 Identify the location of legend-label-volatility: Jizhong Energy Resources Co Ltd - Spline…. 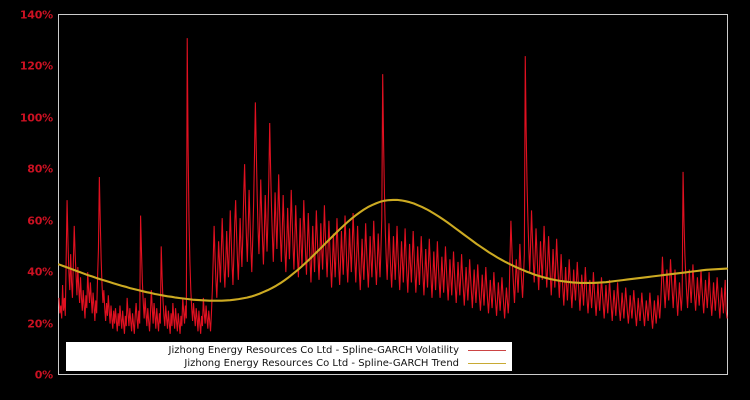
(313, 350).